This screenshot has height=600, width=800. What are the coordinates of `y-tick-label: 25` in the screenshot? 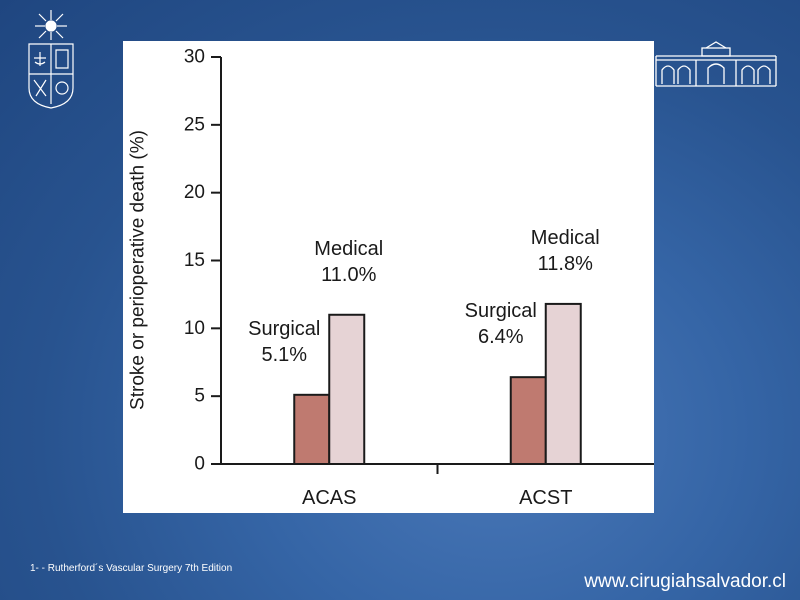 It's located at (194, 124).